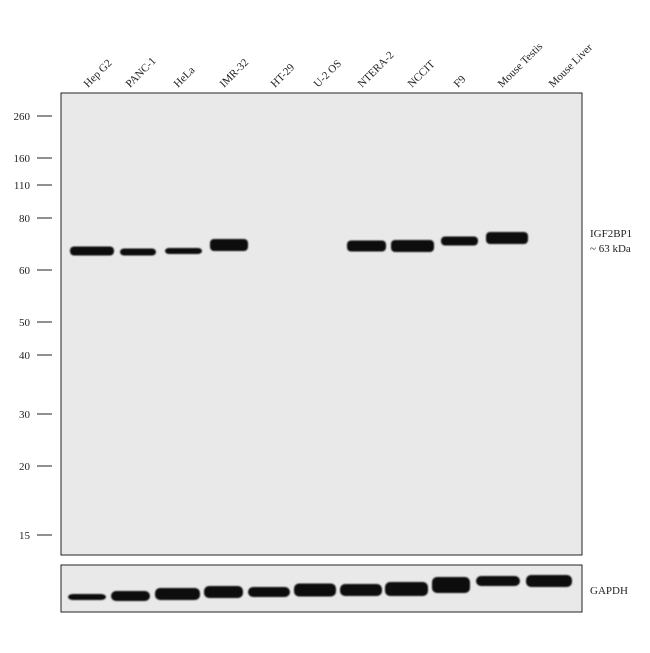 Image resolution: width=650 pixels, height=653 pixels. Describe the element at coordinates (25, 219) in the screenshot. I see `marker-label: 80` at that location.